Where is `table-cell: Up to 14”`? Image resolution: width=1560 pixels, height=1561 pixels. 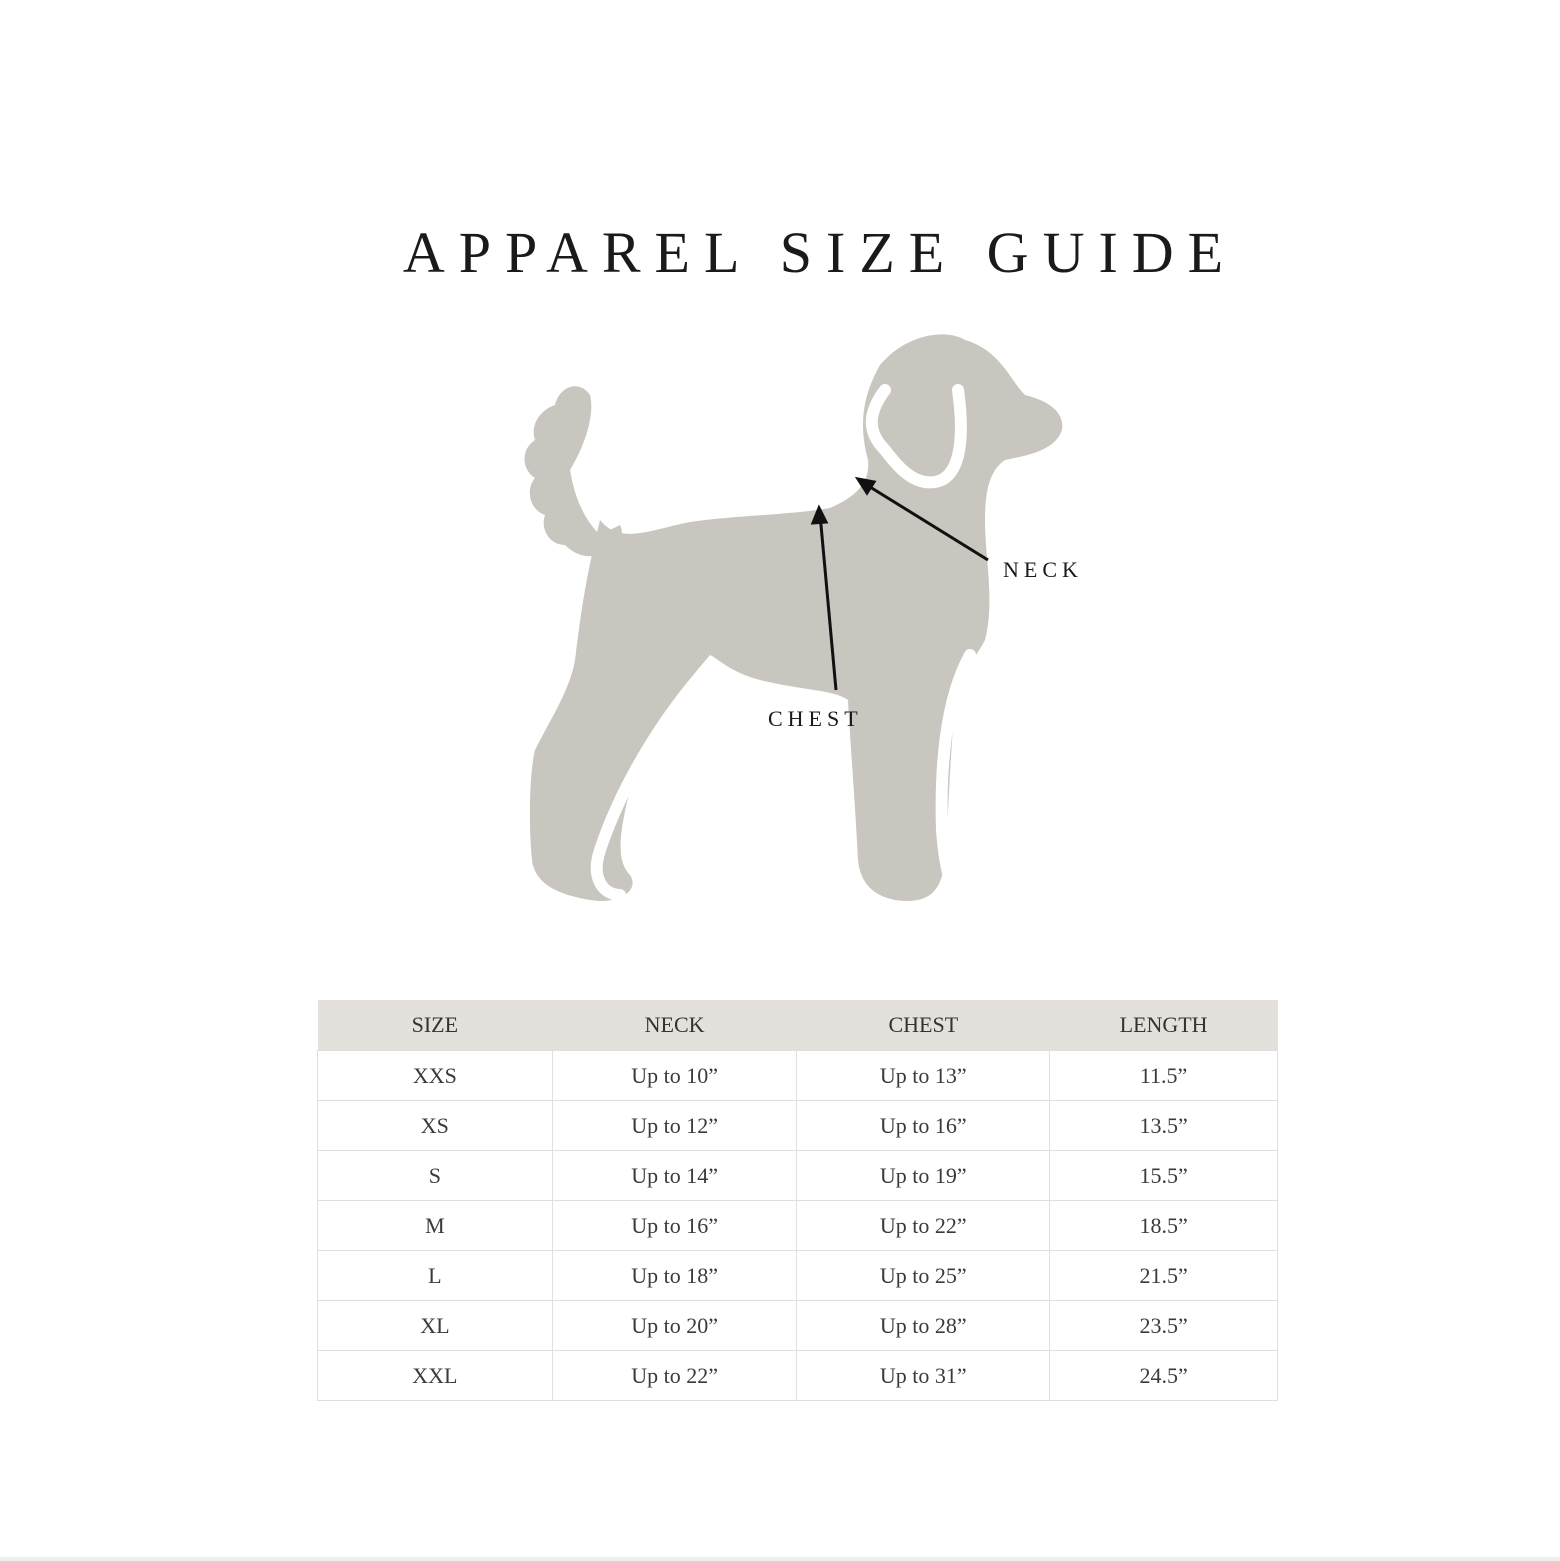 table-cell: Up to 14” is located at coordinates (674, 1175).